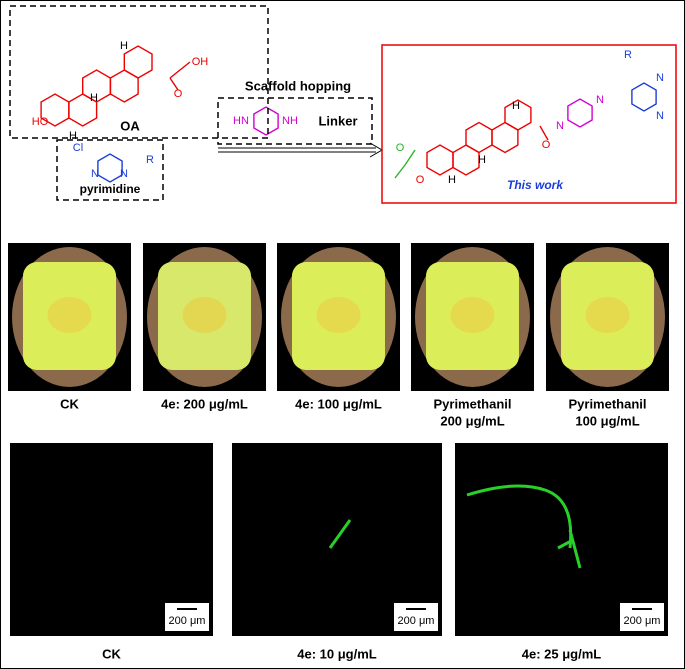 This screenshot has height=669, width=685. I want to click on oa-label: OA, so click(130, 125).